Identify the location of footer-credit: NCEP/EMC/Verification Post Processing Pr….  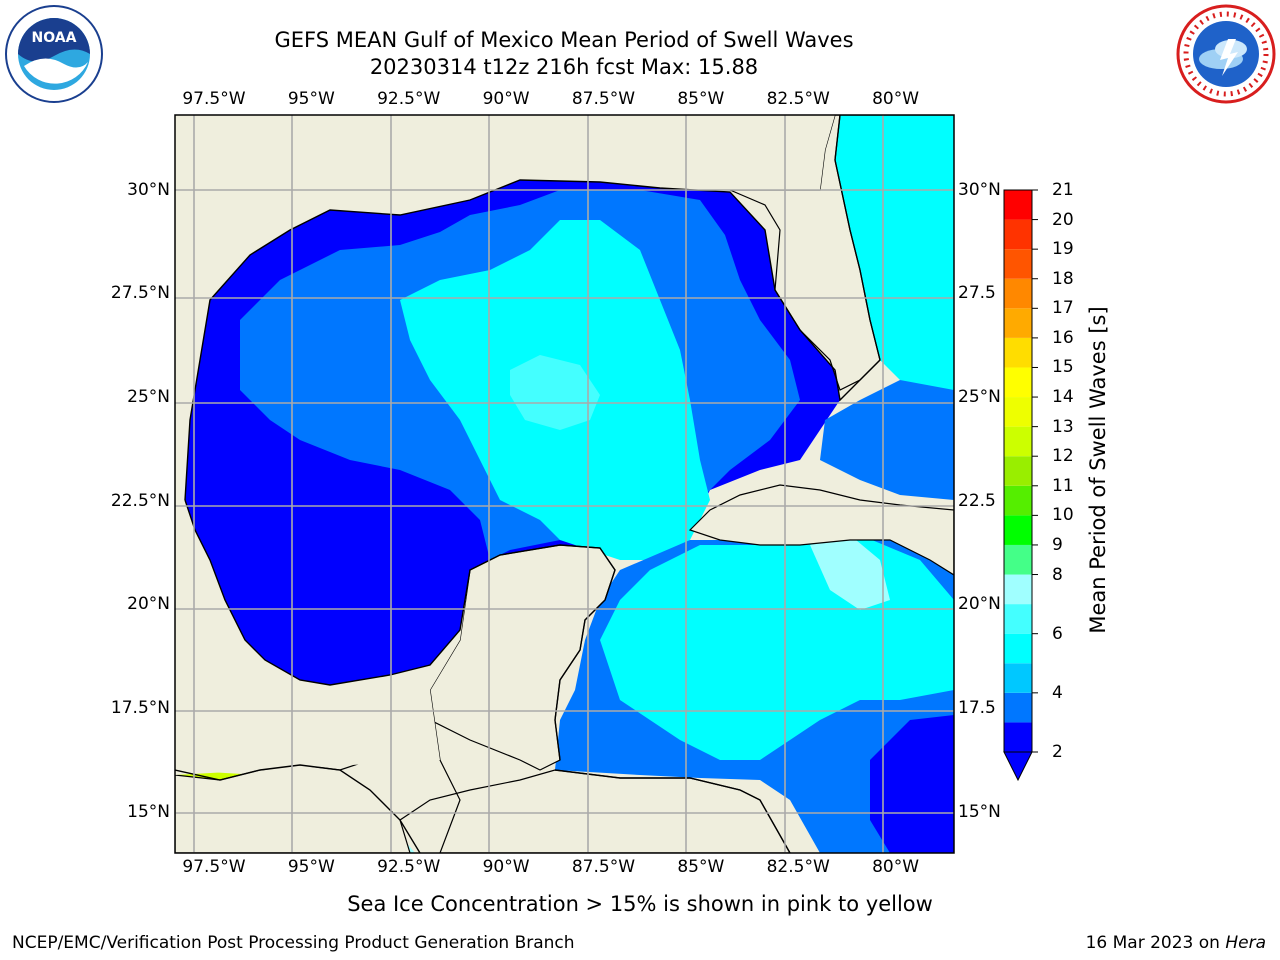
(293, 943).